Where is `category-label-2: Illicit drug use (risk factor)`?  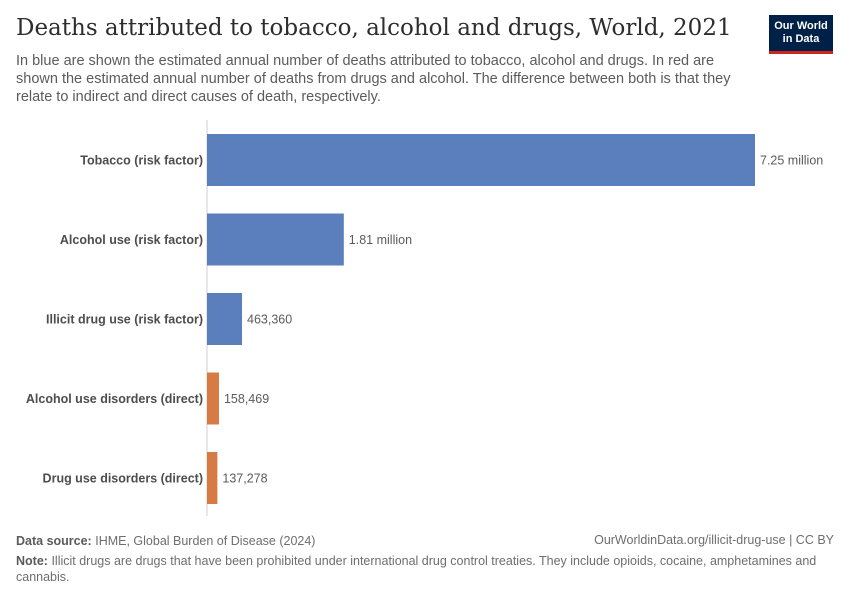 category-label-2: Illicit drug use (risk factor) is located at coordinates (124, 320).